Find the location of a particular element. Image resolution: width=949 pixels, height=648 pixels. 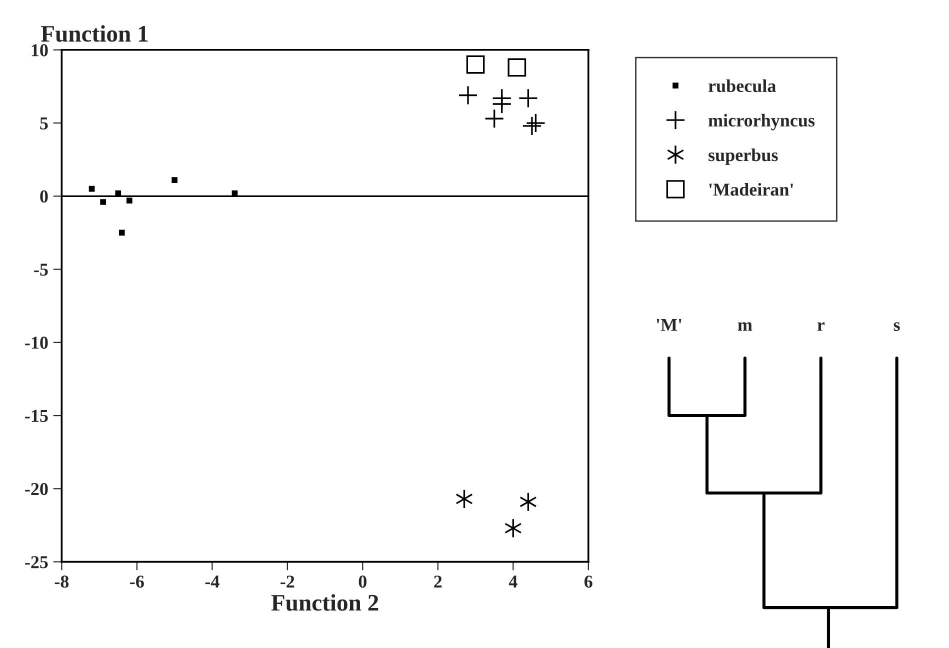

text: 'M' is located at coordinates (669, 324).